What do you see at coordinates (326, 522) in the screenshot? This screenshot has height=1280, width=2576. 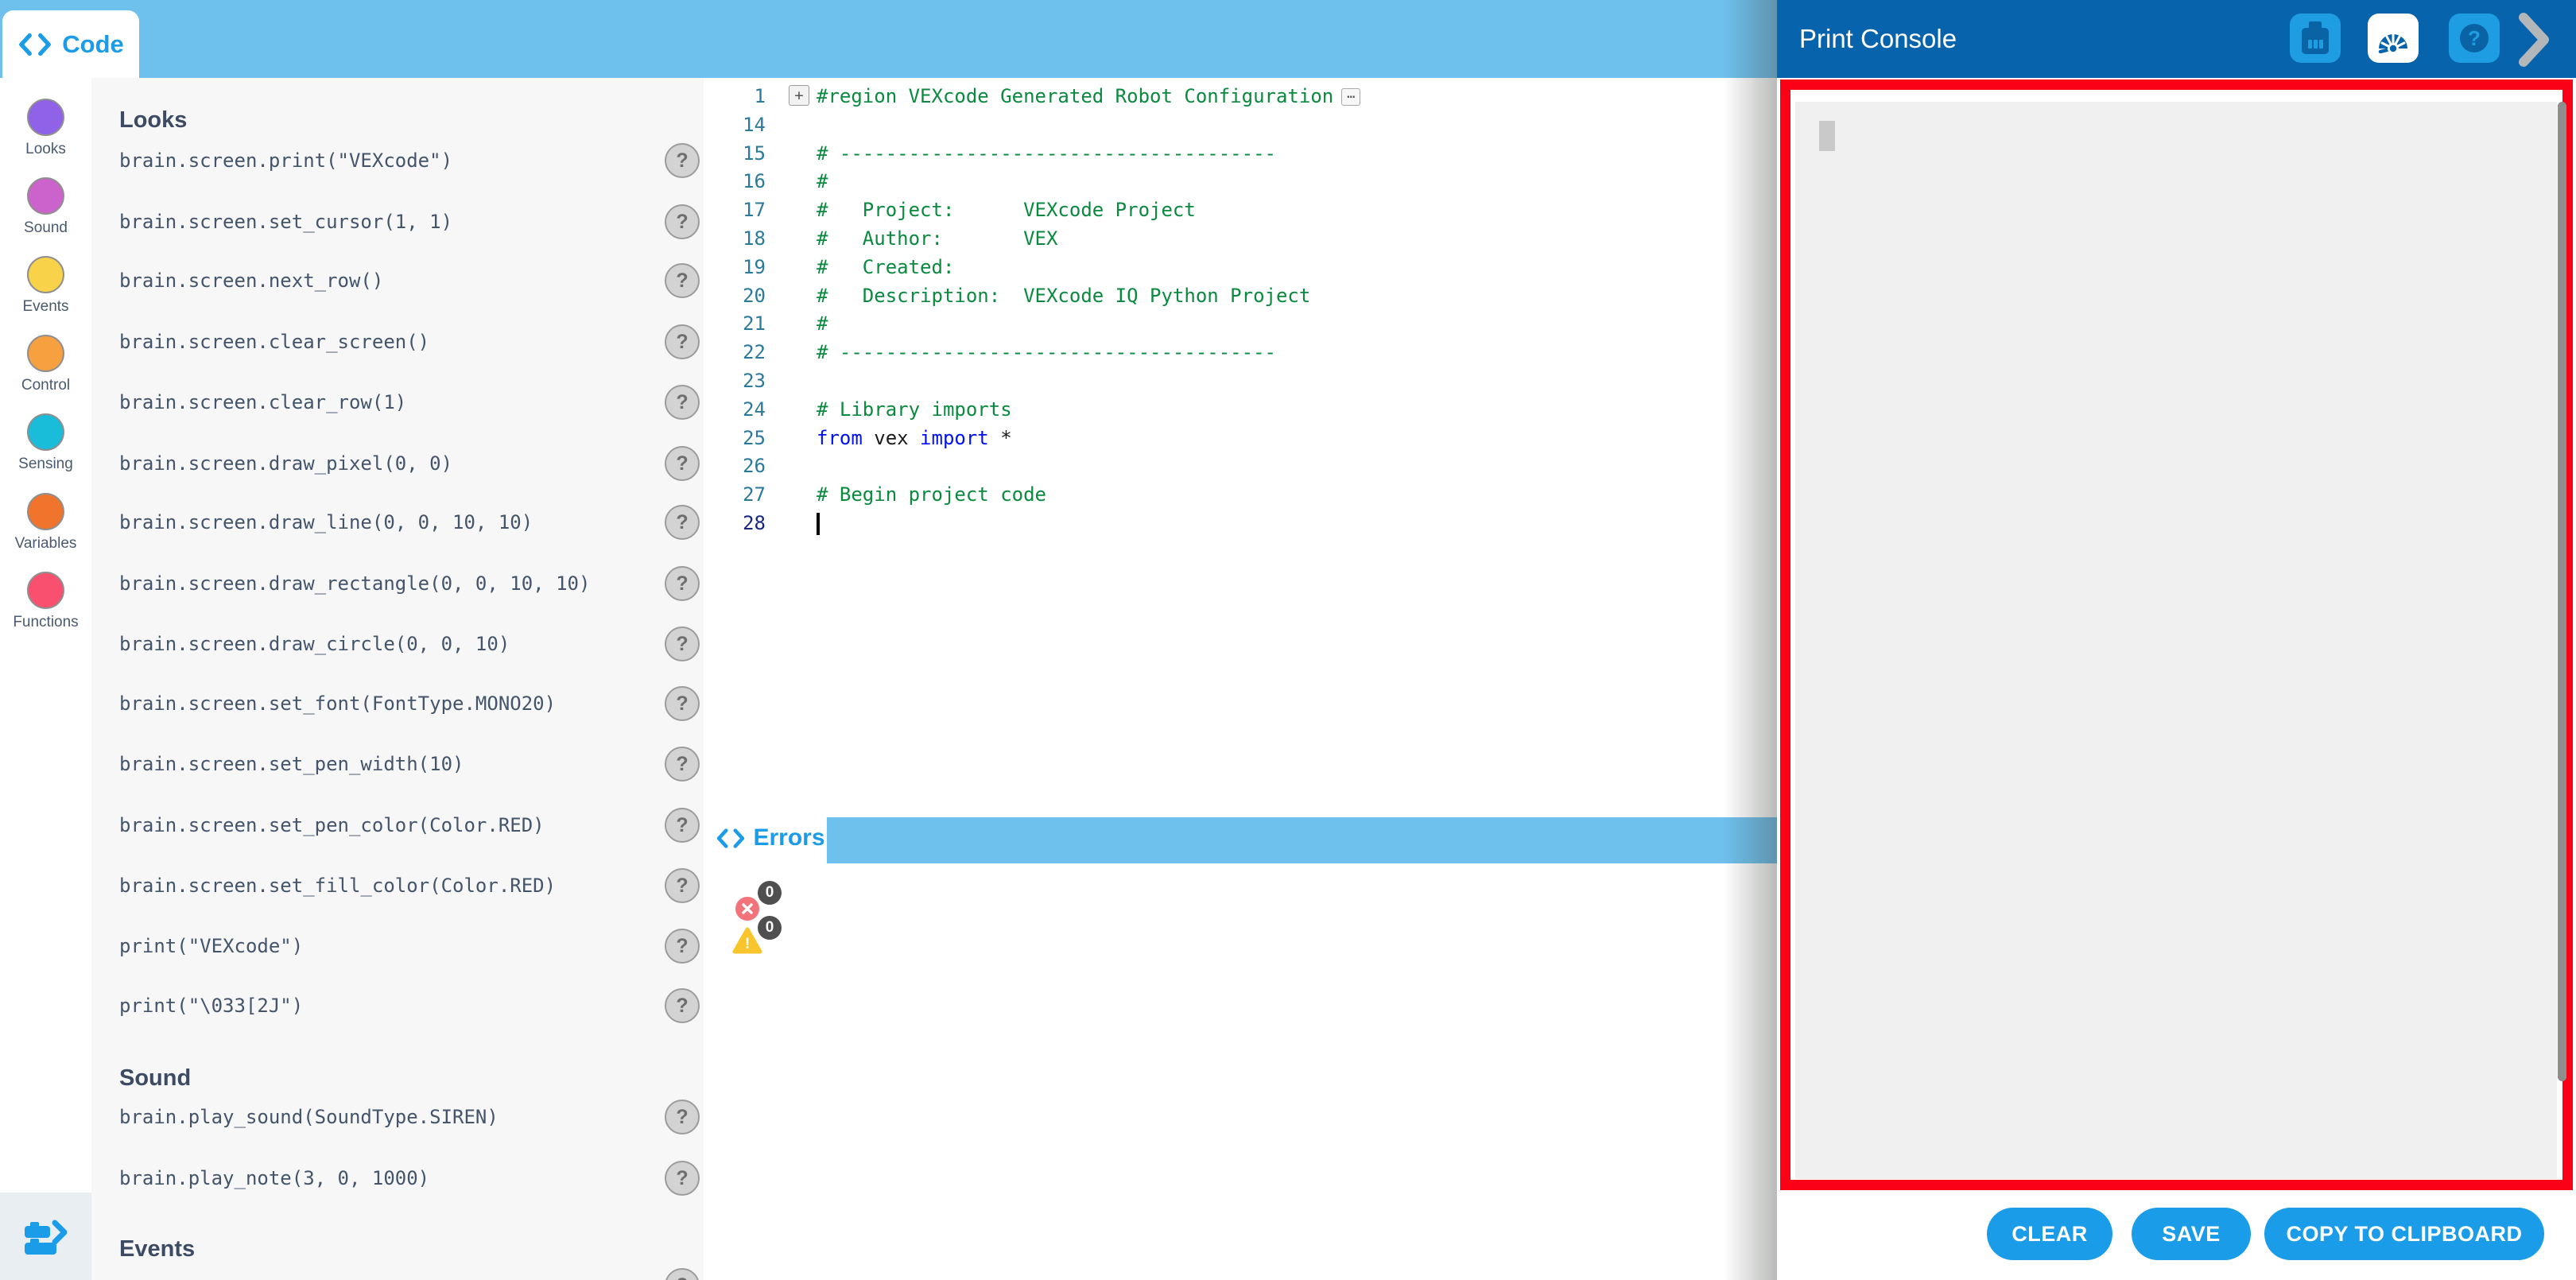 I see `toolbox-command-text: brain.screen.draw_line(0, 0, 10, 10)` at bounding box center [326, 522].